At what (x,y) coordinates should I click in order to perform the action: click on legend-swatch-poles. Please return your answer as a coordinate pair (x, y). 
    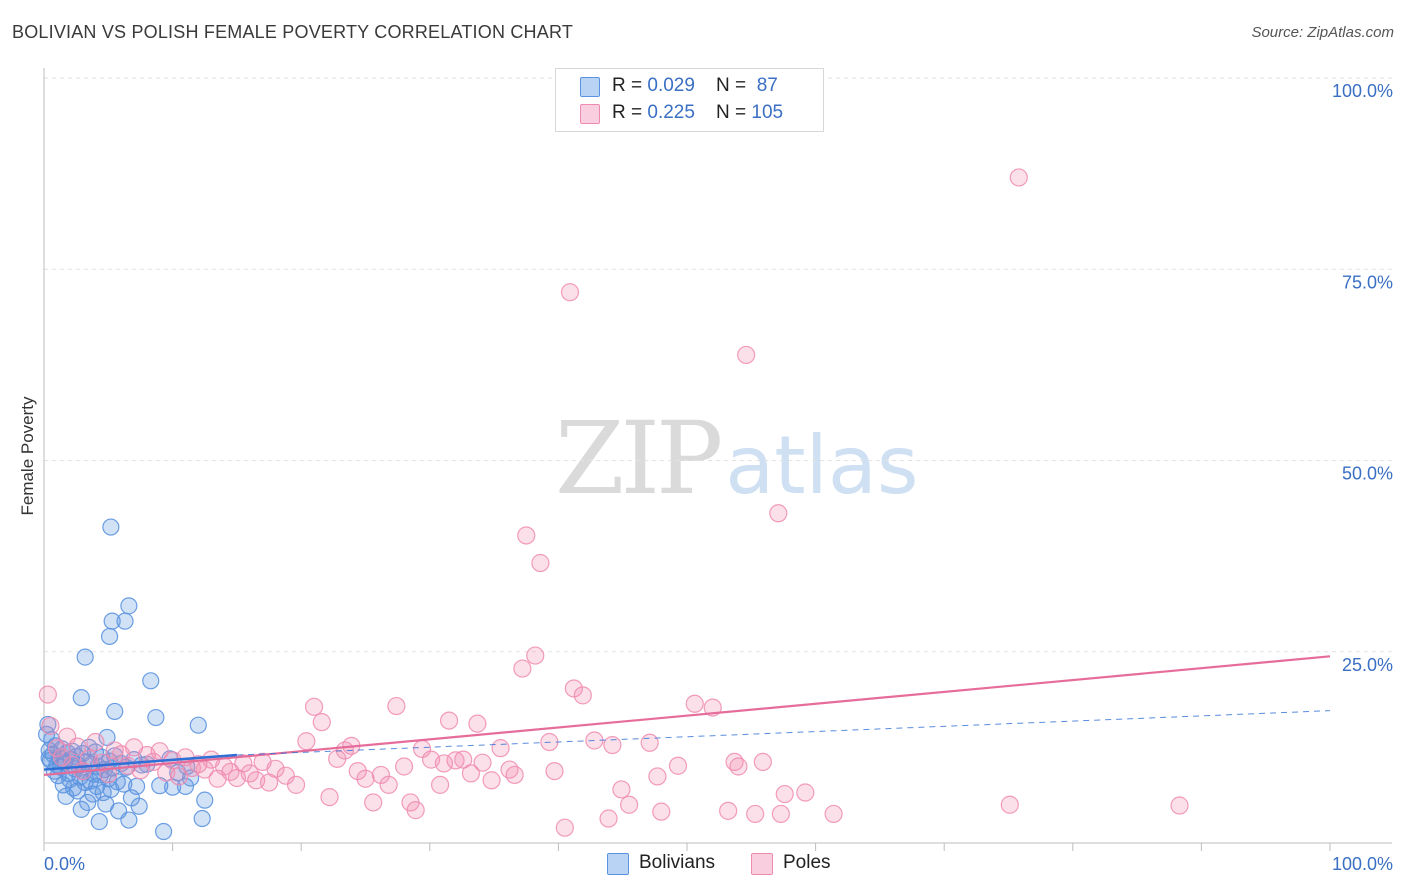
    Looking at the image, I should click on (762, 864).